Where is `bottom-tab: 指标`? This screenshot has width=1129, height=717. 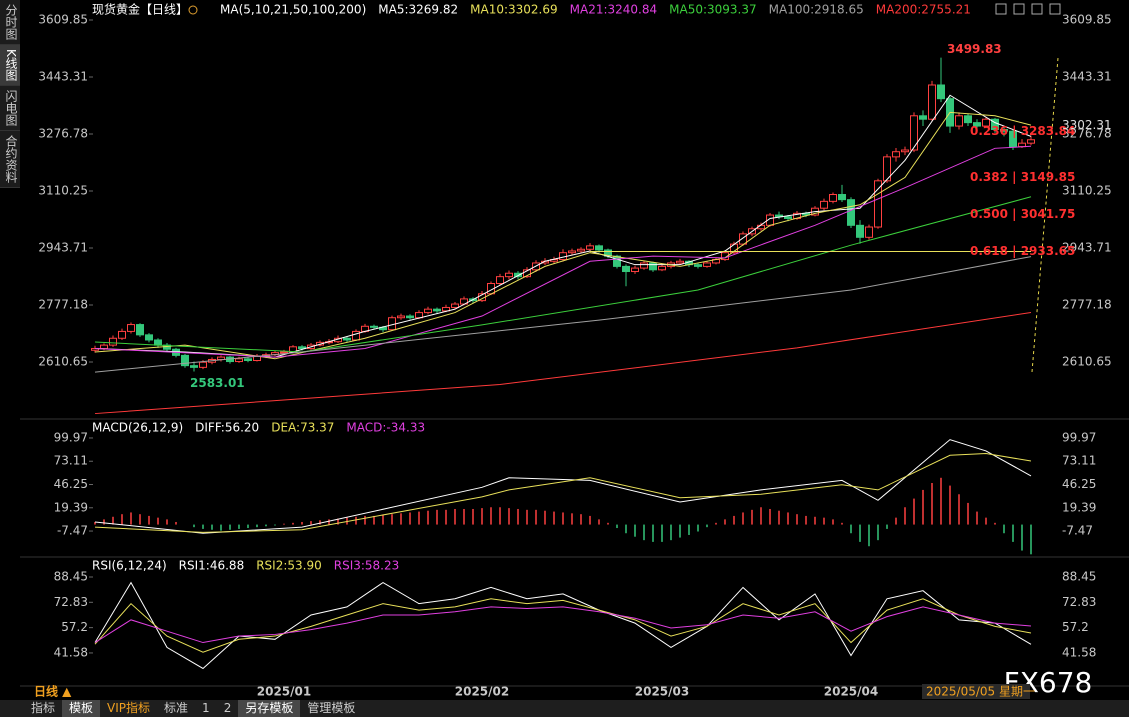
bottom-tab: 指标 is located at coordinates (43, 708).